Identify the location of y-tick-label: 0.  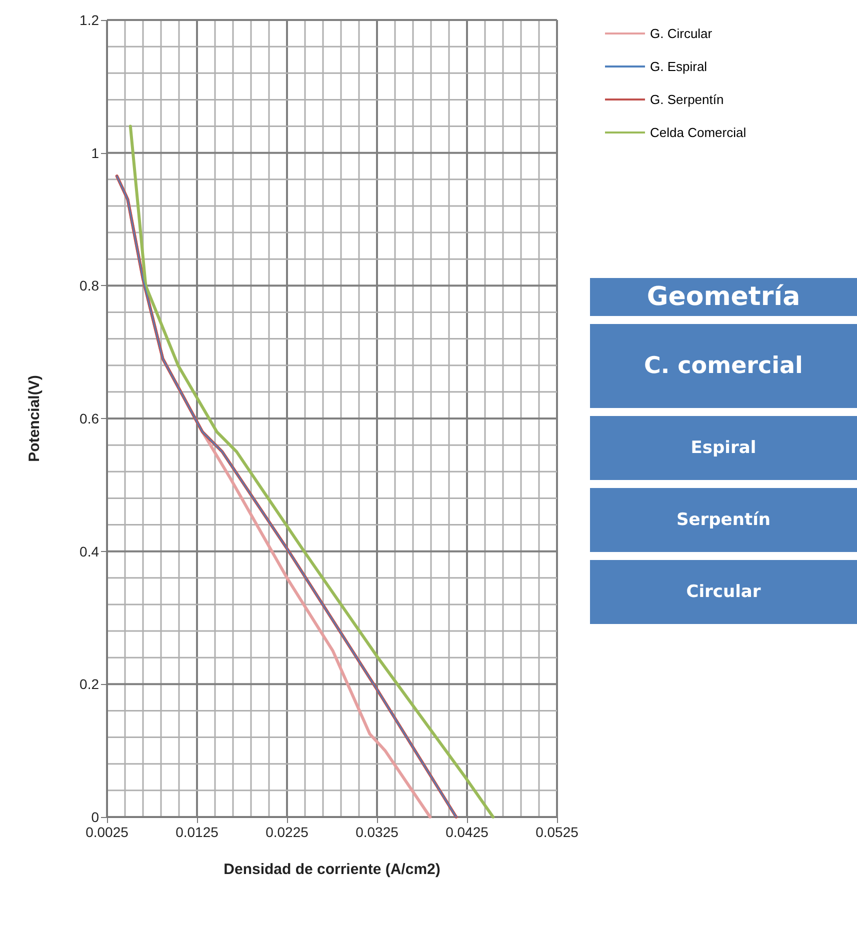
(95, 817).